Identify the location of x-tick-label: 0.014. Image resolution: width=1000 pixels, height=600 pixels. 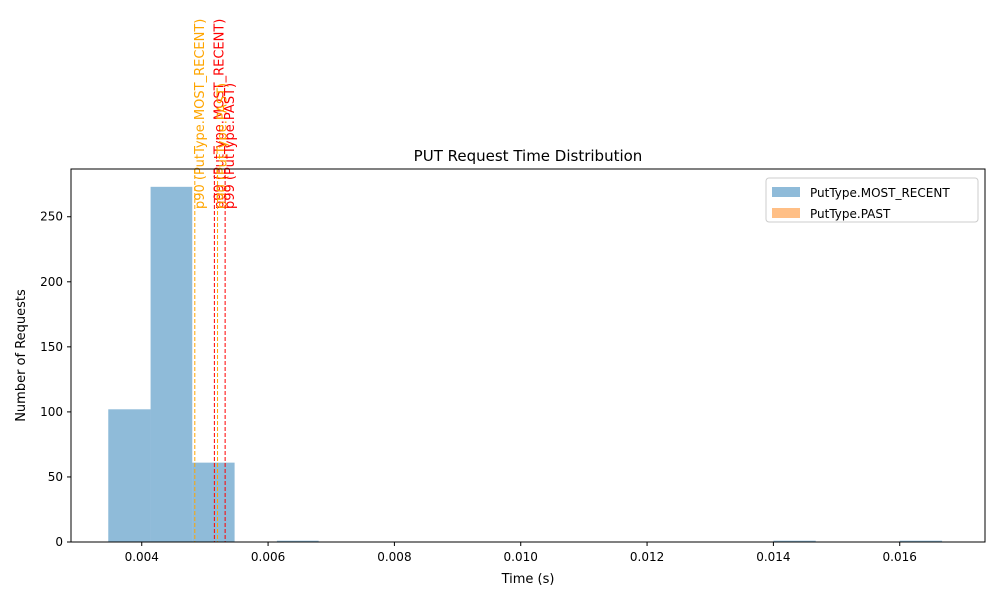
(773, 557).